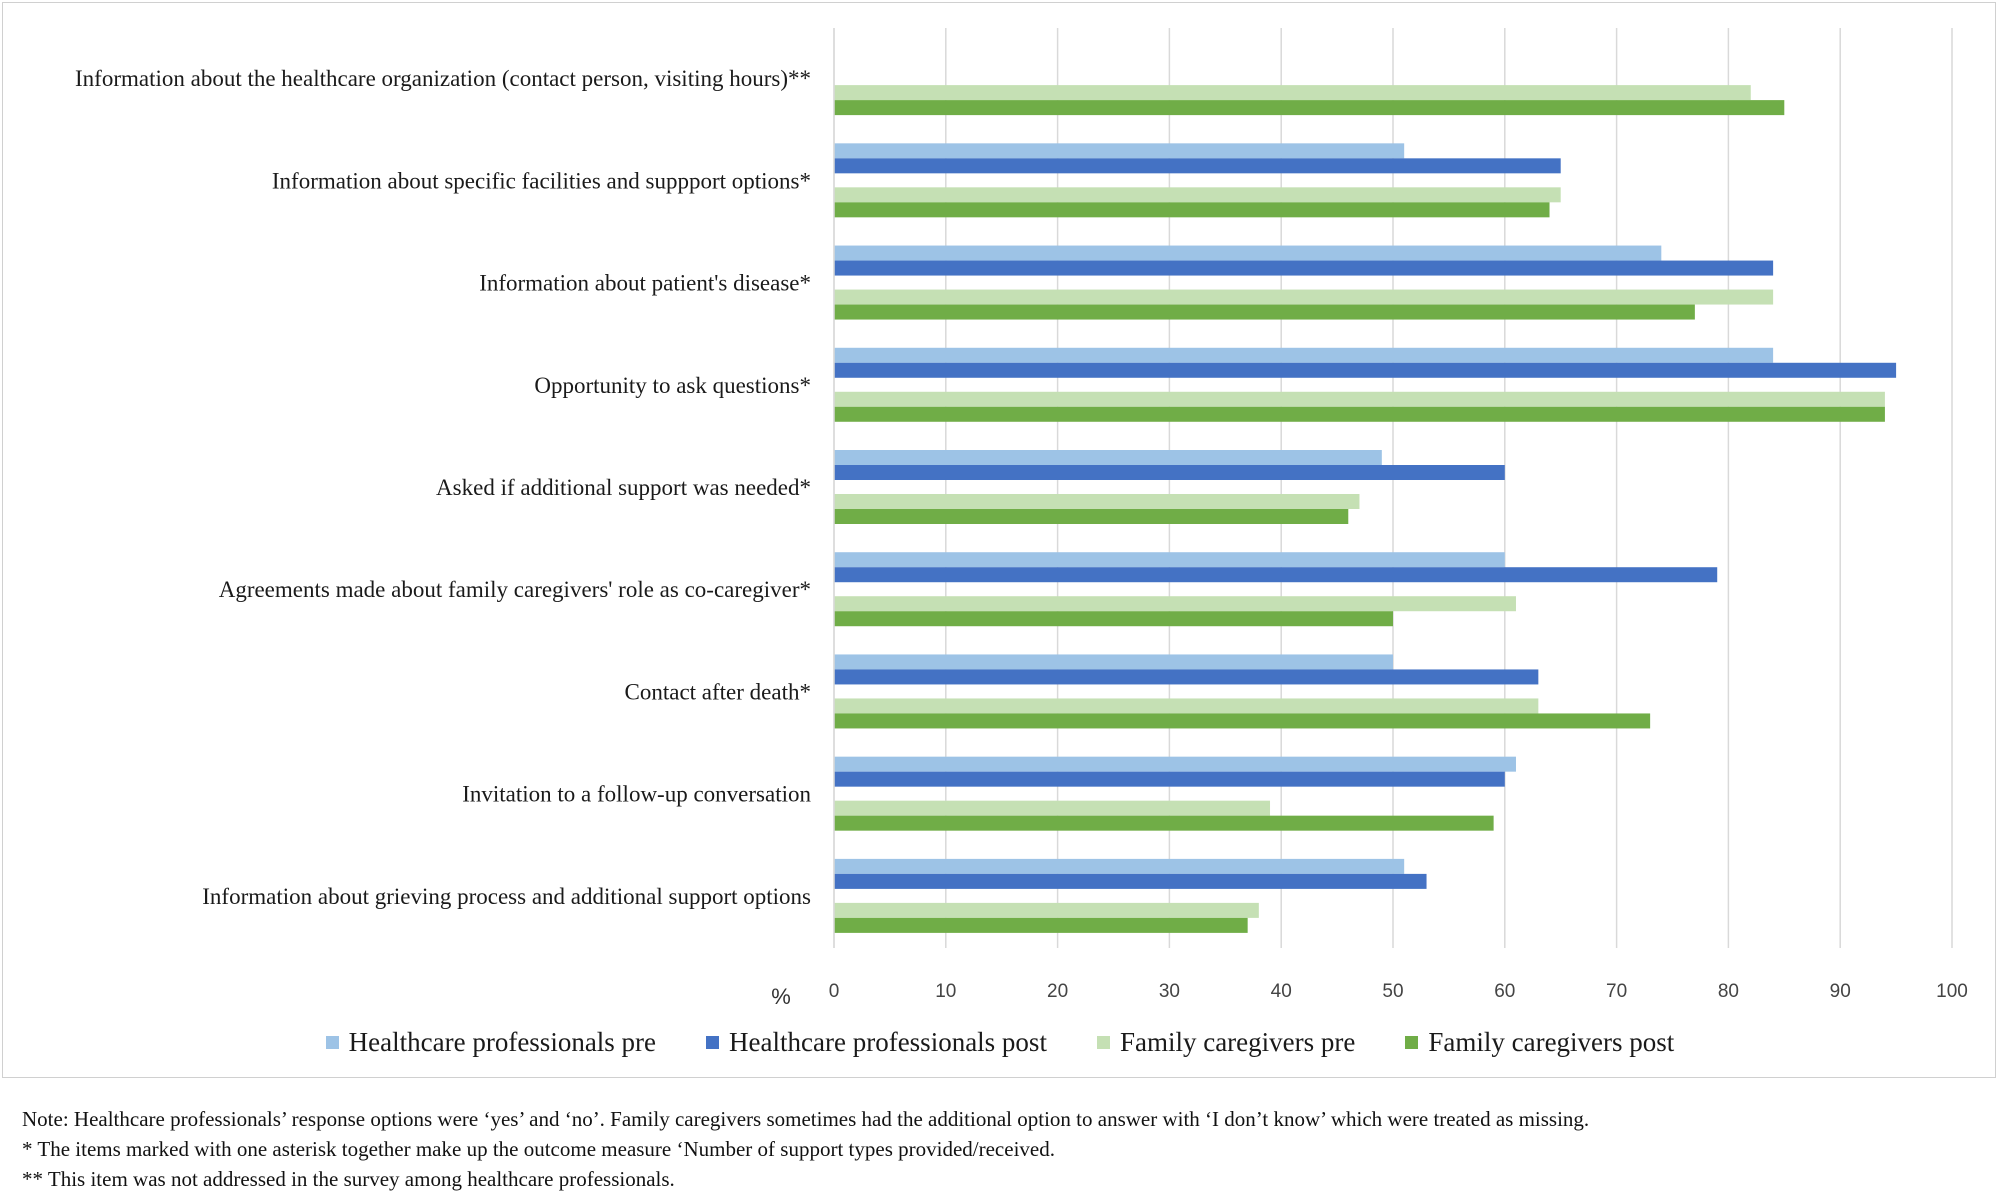 Image resolution: width=2000 pixels, height=1194 pixels. I want to click on x-tick-label: 80, so click(1728, 991).